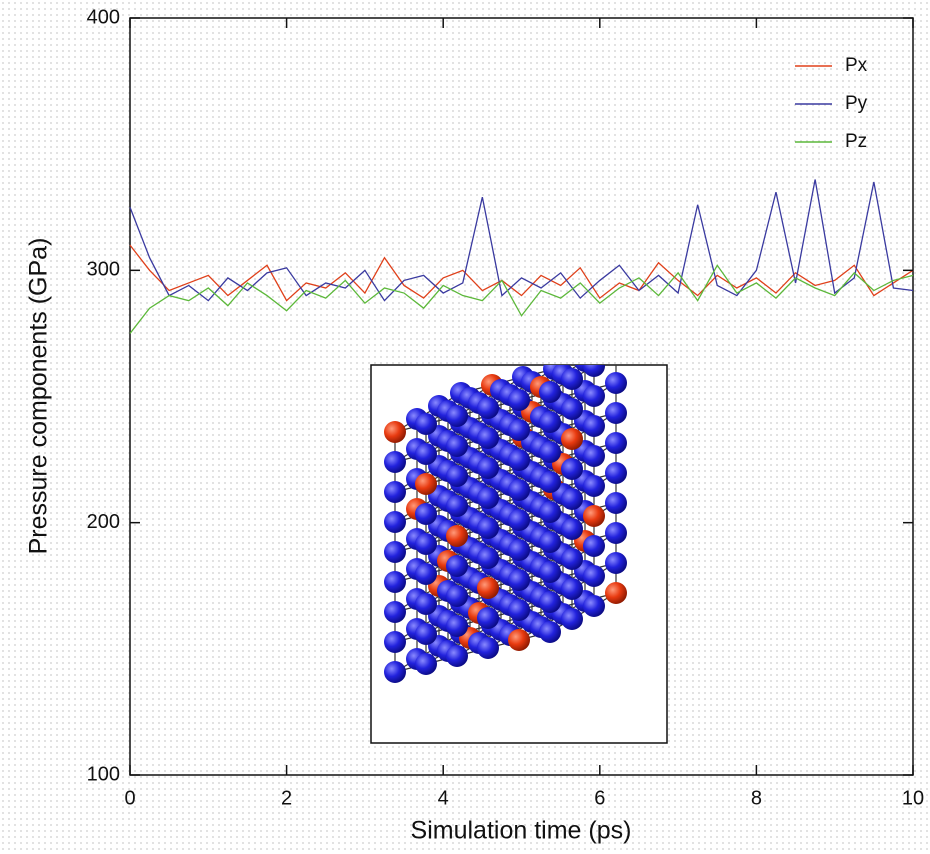 The image size is (930, 854). I want to click on crystal-lattice, so click(505, 512).